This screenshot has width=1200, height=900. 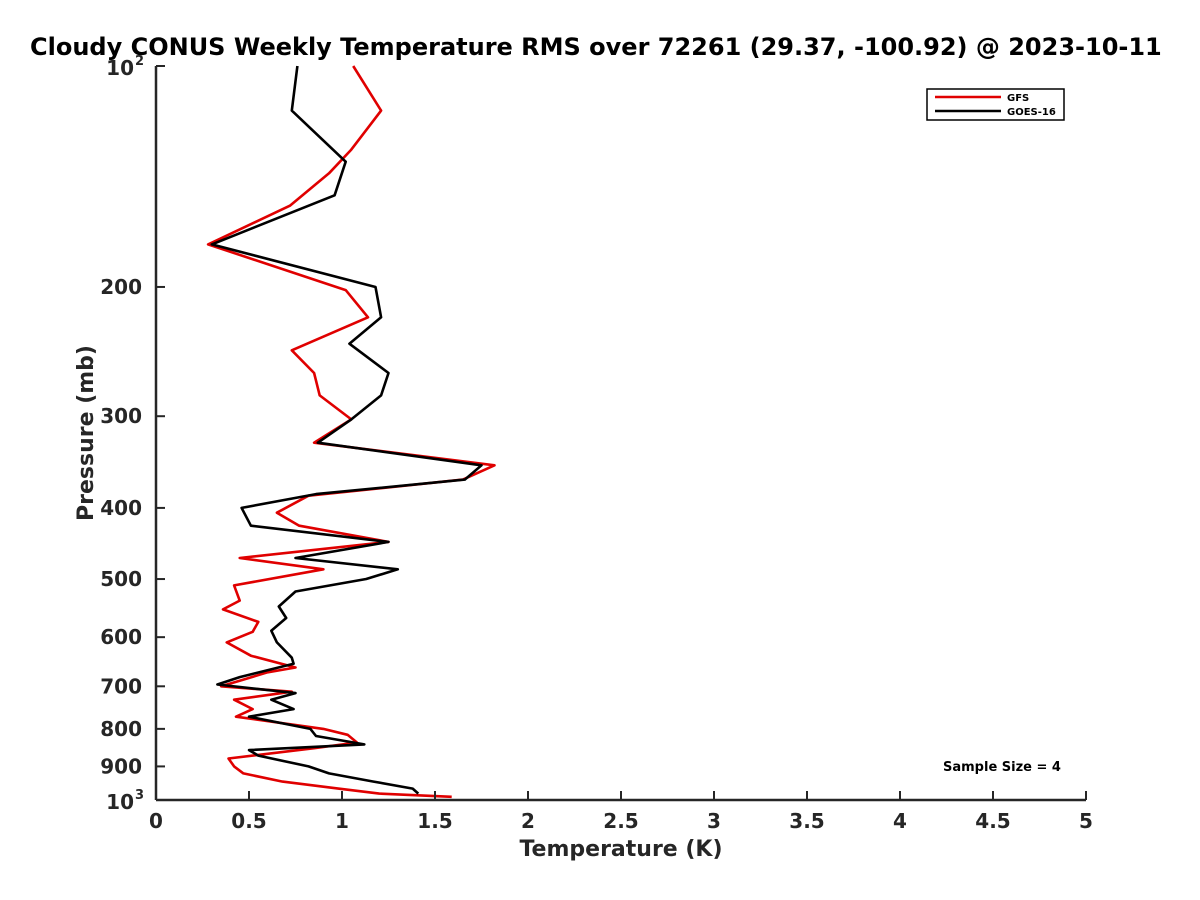 I want to click on x-axis-label: Temperature (K), so click(x=620, y=849).